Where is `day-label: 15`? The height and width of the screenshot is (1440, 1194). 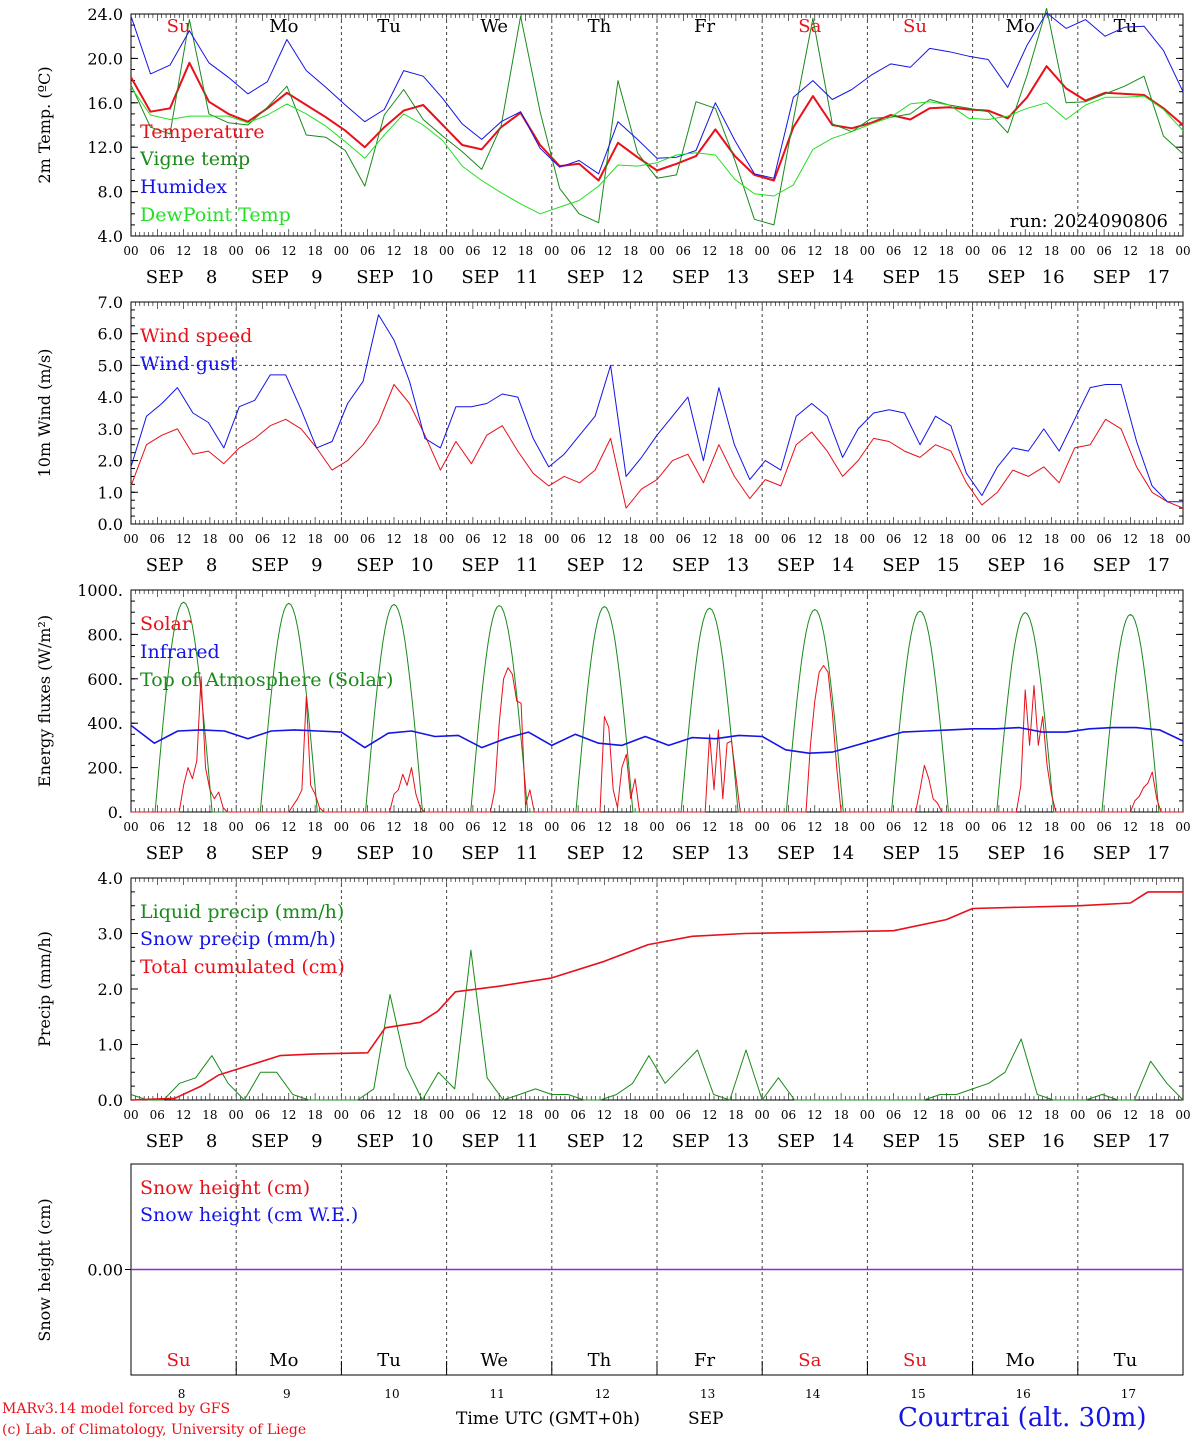 day-label: 15 is located at coordinates (948, 853).